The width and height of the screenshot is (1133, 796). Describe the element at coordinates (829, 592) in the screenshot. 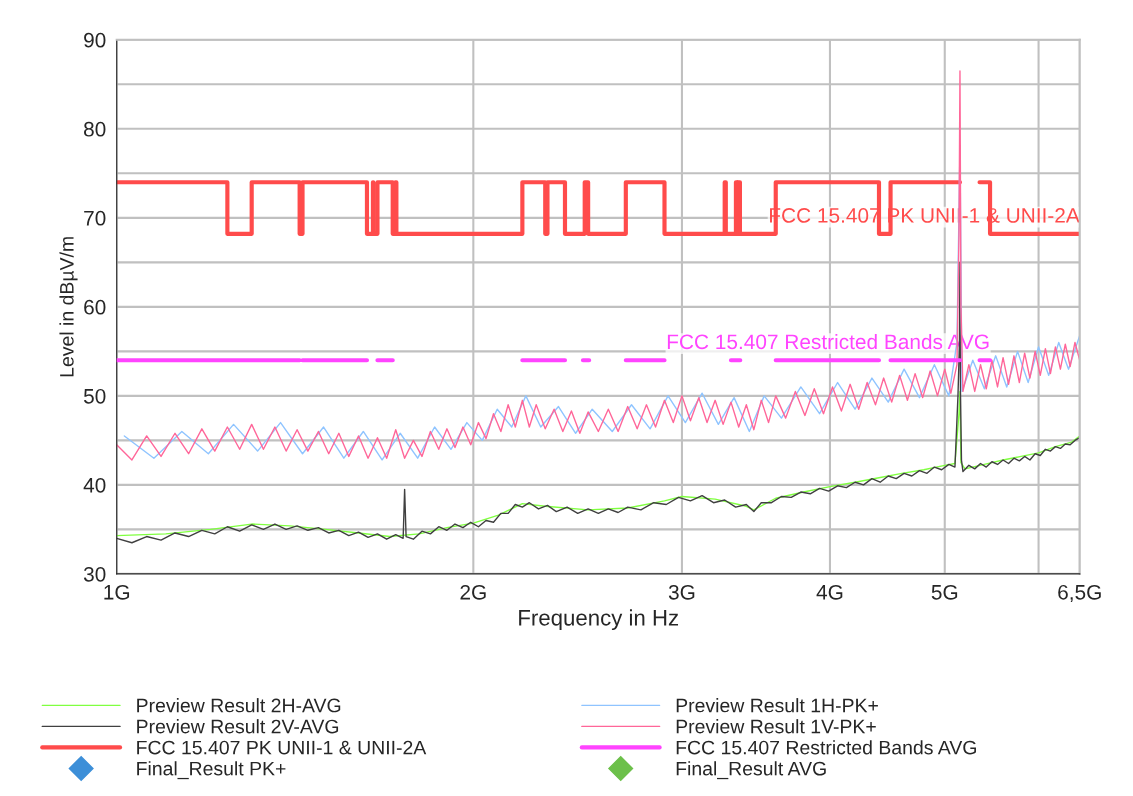

I see `x-tick-label: 4G` at that location.